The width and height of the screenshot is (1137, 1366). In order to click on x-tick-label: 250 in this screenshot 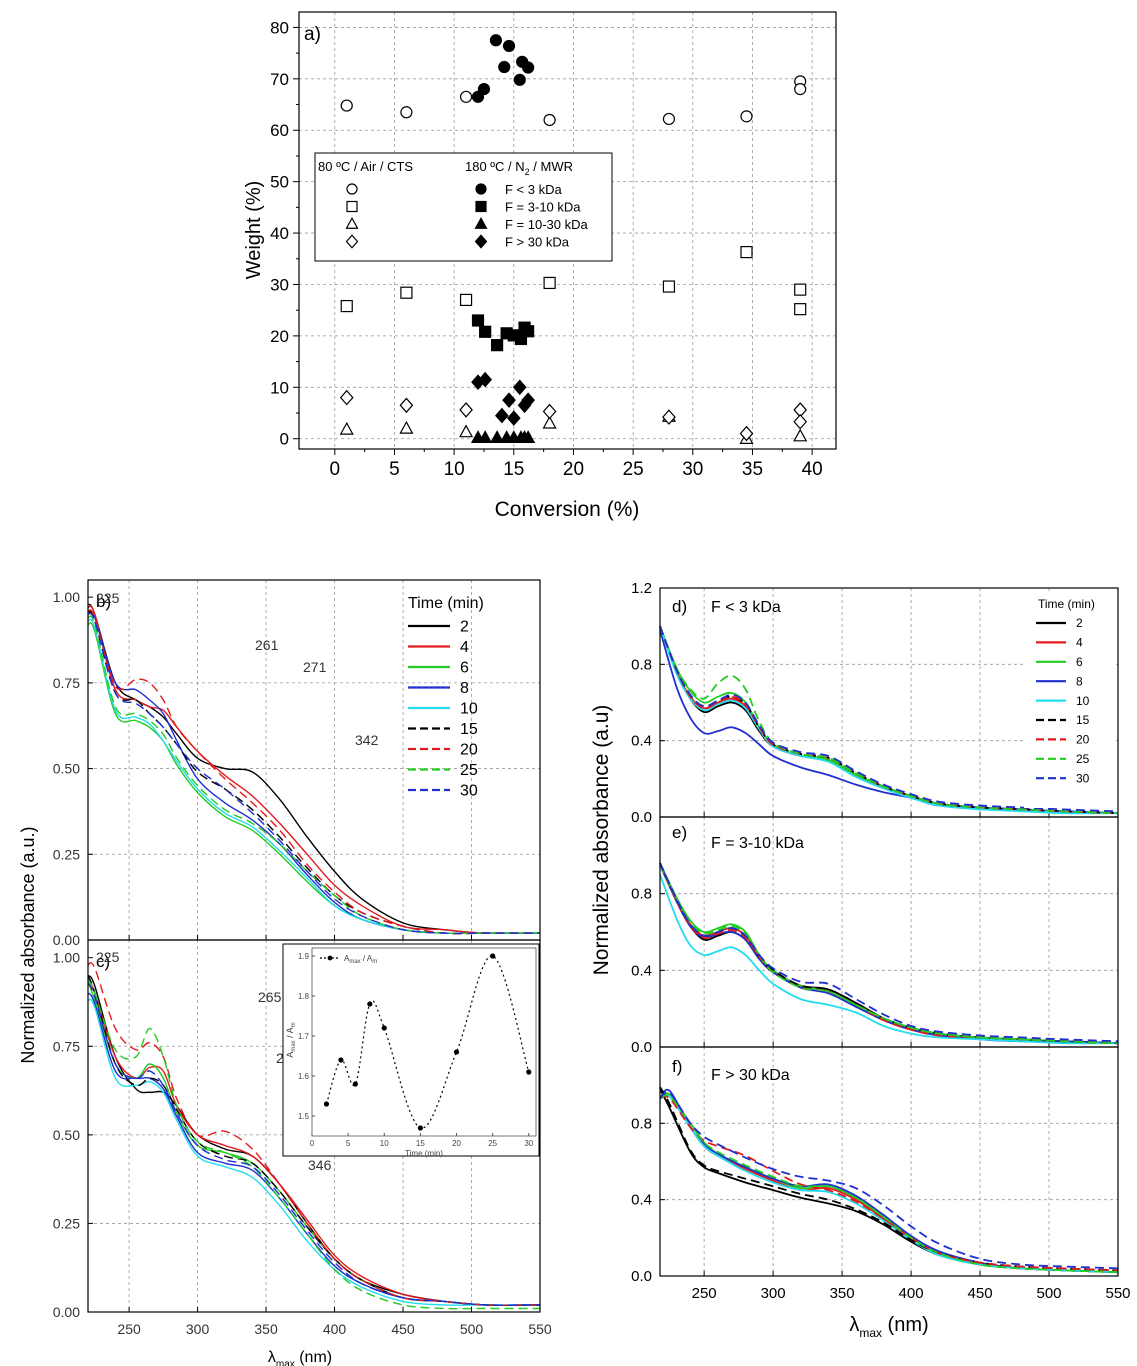, I will do `click(129, 1329)`.